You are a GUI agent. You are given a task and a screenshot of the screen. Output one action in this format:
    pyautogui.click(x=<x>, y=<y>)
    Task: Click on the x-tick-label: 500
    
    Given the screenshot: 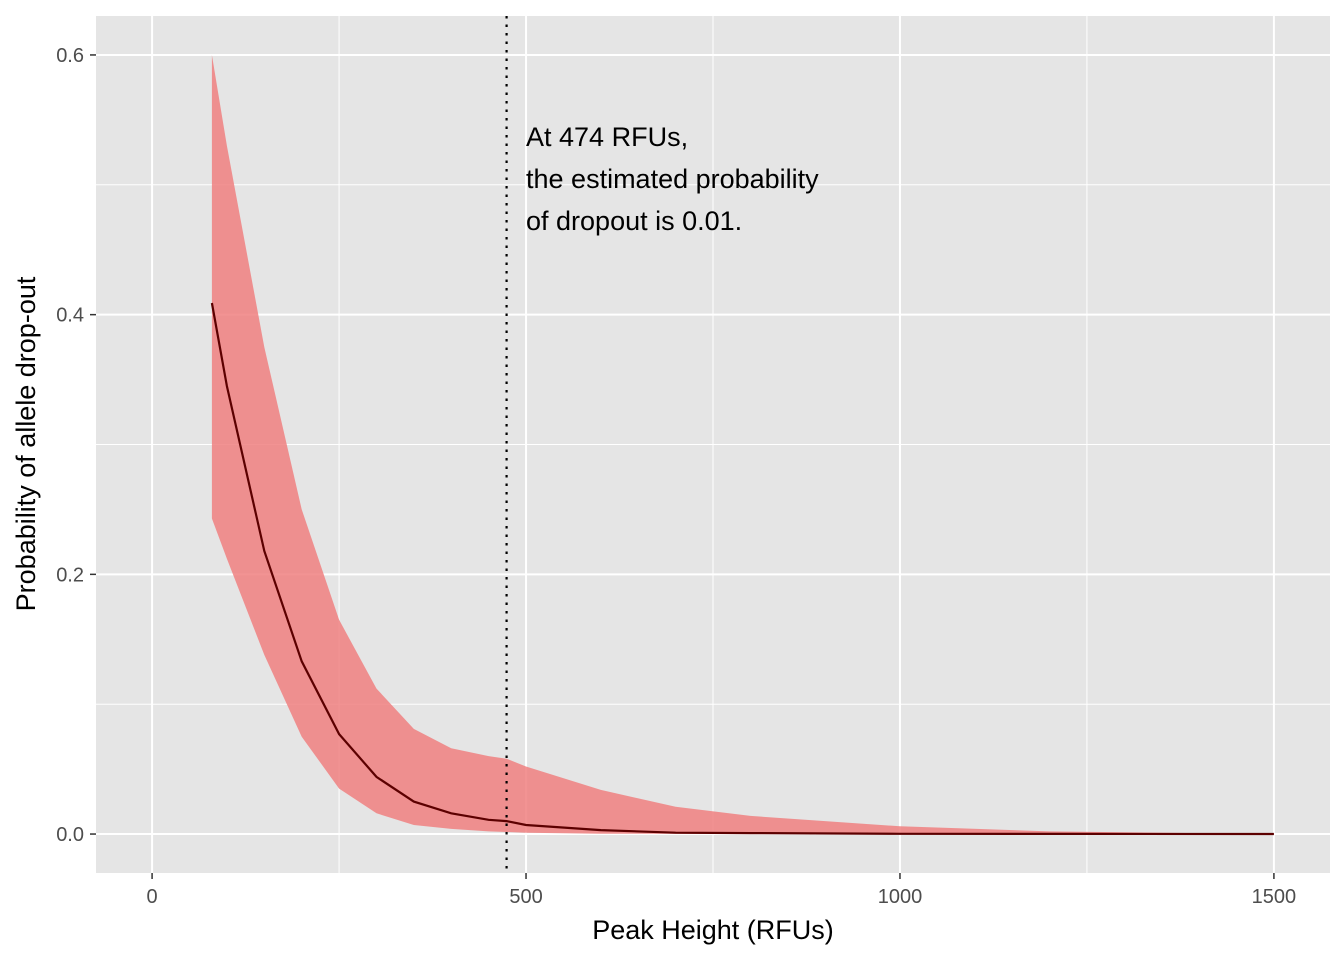 What is the action you would take?
    pyautogui.click(x=525, y=897)
    